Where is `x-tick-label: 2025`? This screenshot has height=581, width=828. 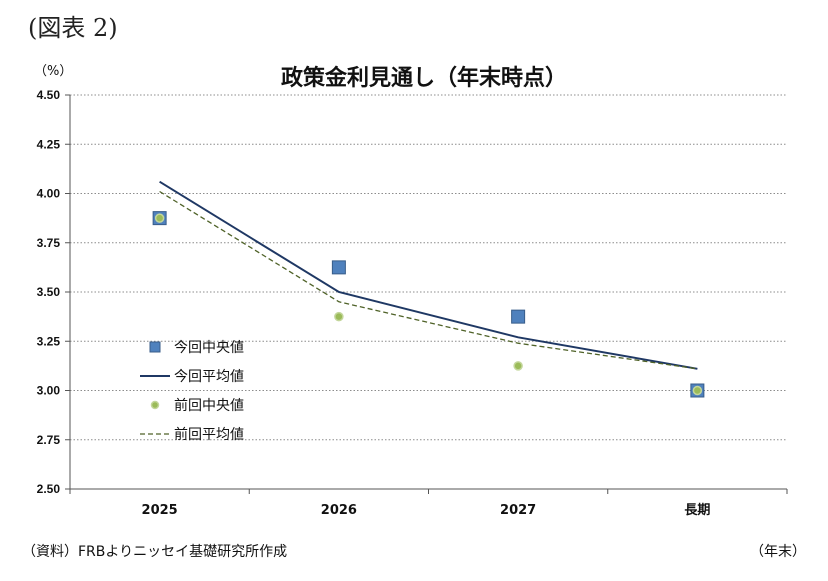 x-tick-label: 2025 is located at coordinates (160, 510).